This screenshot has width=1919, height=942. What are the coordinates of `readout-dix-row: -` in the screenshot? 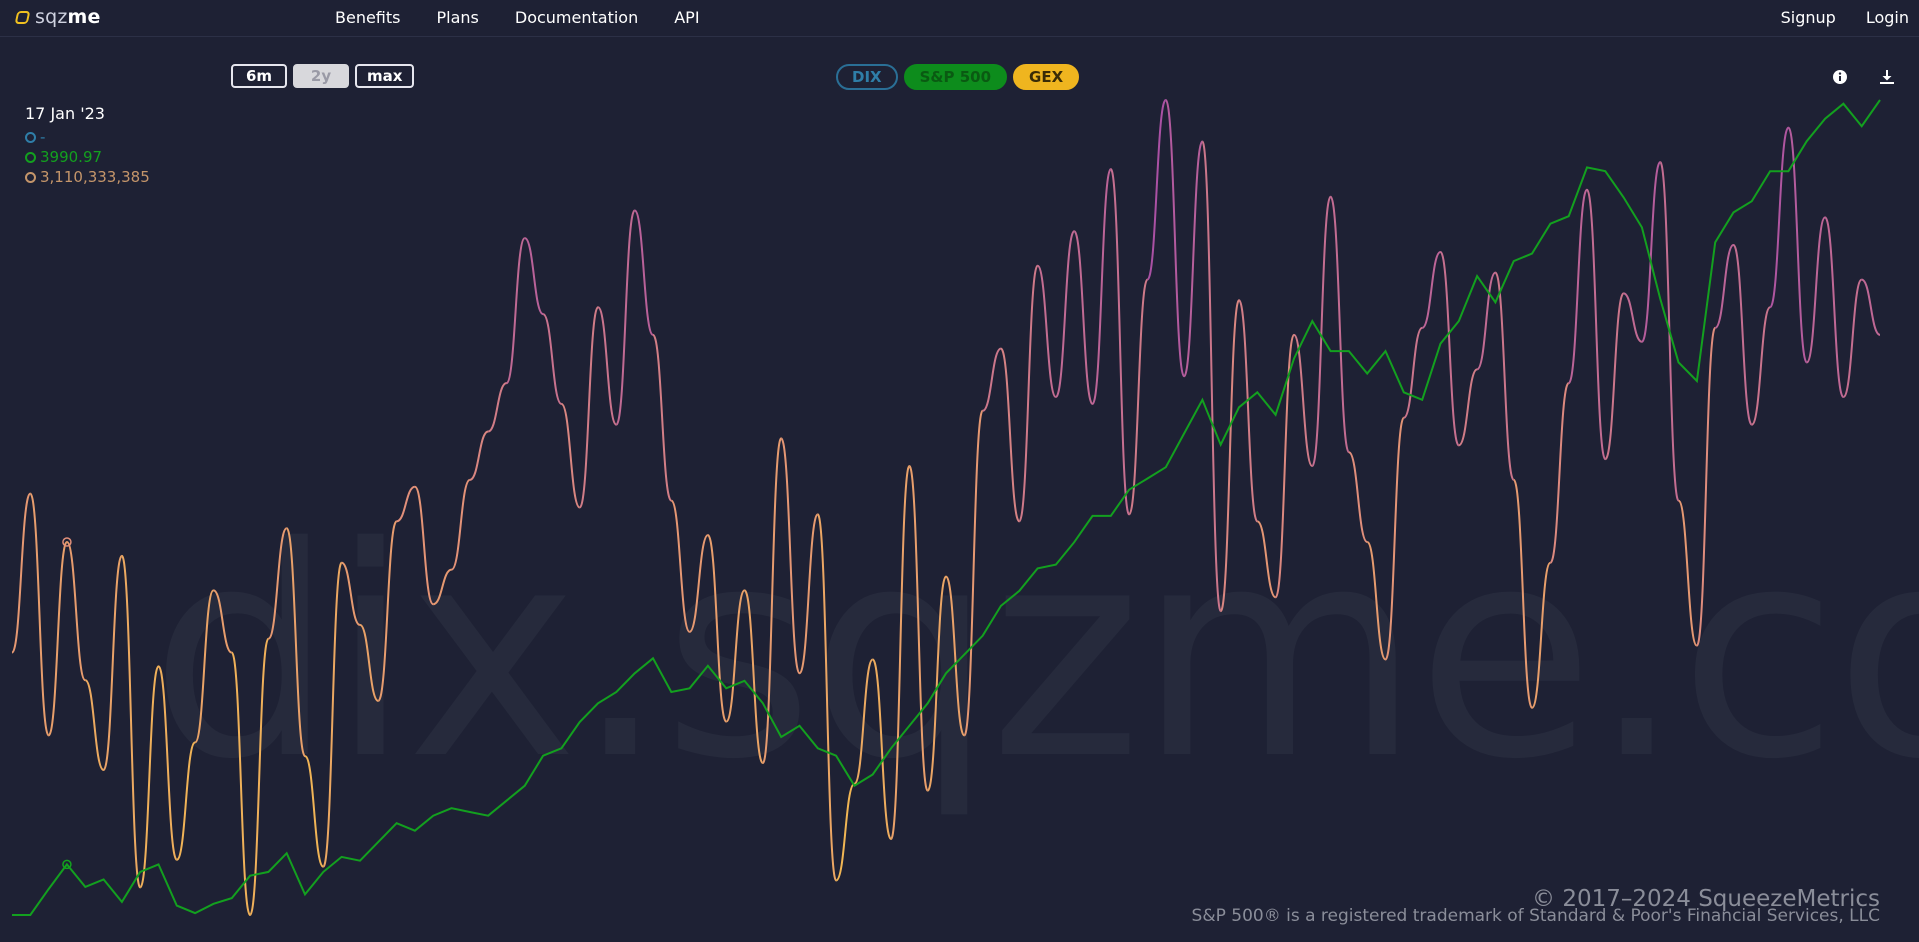 It's located at (87, 137).